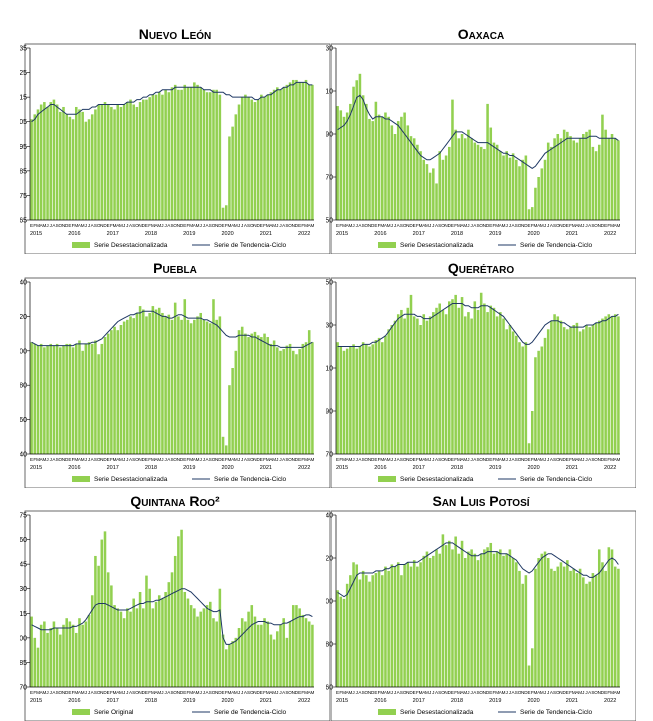  What do you see at coordinates (23, 638) in the screenshot?
I see `y-tick-label: 100` at bounding box center [23, 638].